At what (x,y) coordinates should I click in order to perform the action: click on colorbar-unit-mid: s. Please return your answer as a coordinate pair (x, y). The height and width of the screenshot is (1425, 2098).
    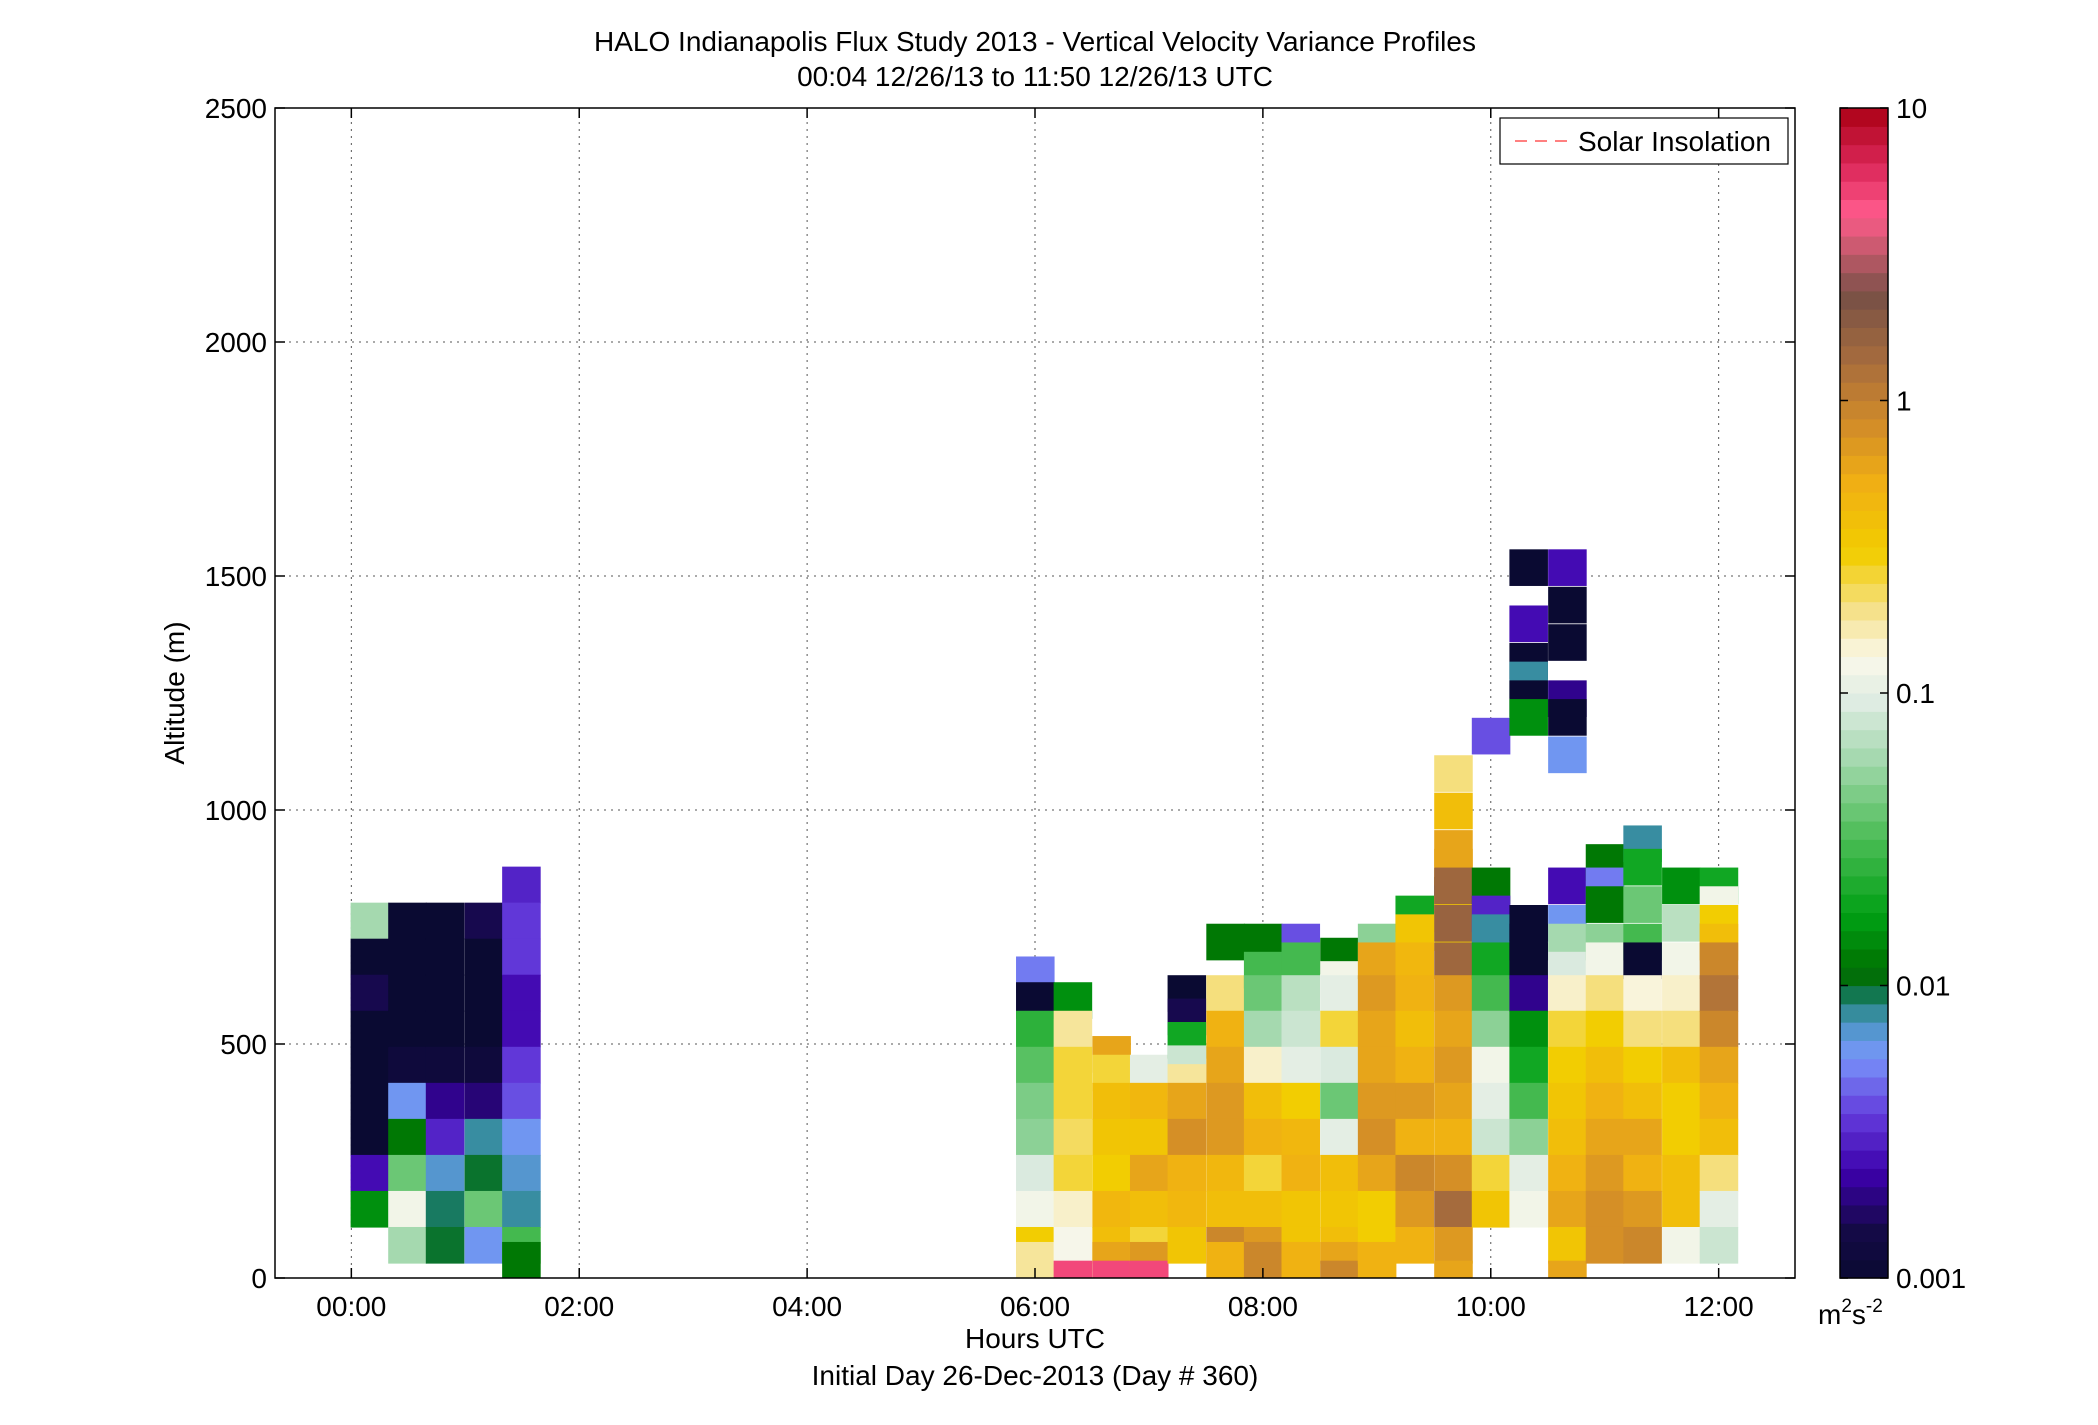
    Looking at the image, I should click on (1859, 1314).